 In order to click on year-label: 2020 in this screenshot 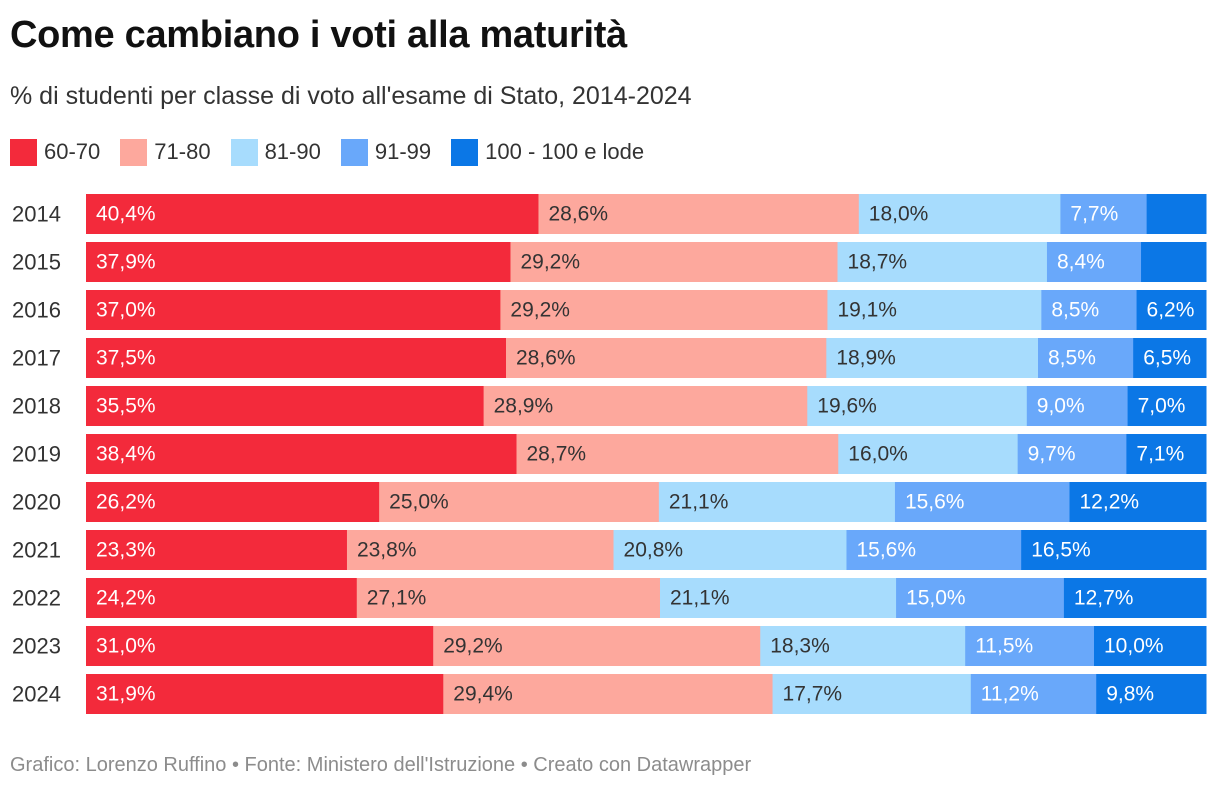, I will do `click(36, 502)`.